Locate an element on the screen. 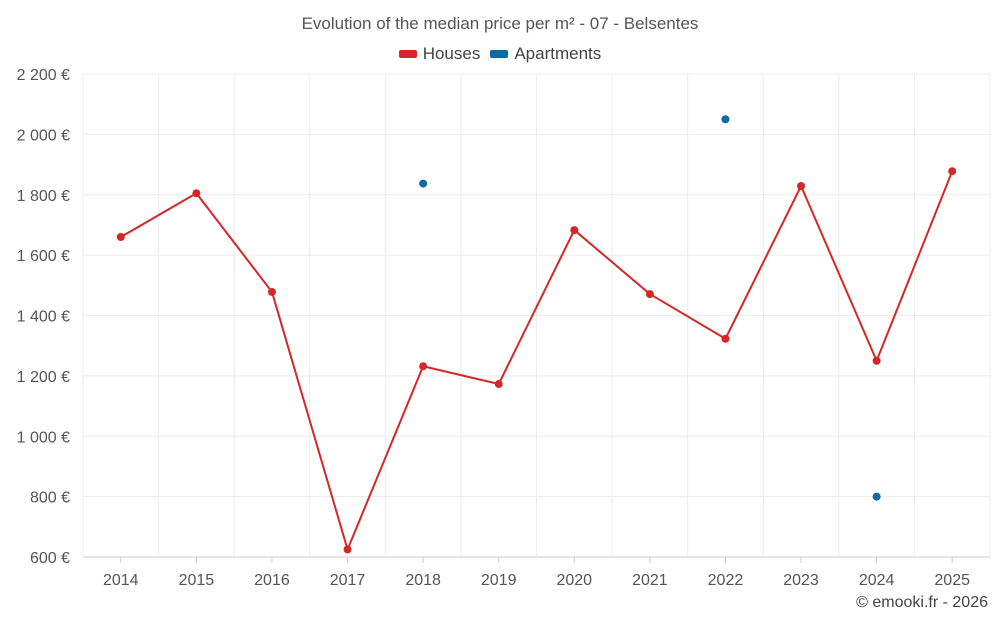  x-tick-label: 2021 is located at coordinates (650, 580).